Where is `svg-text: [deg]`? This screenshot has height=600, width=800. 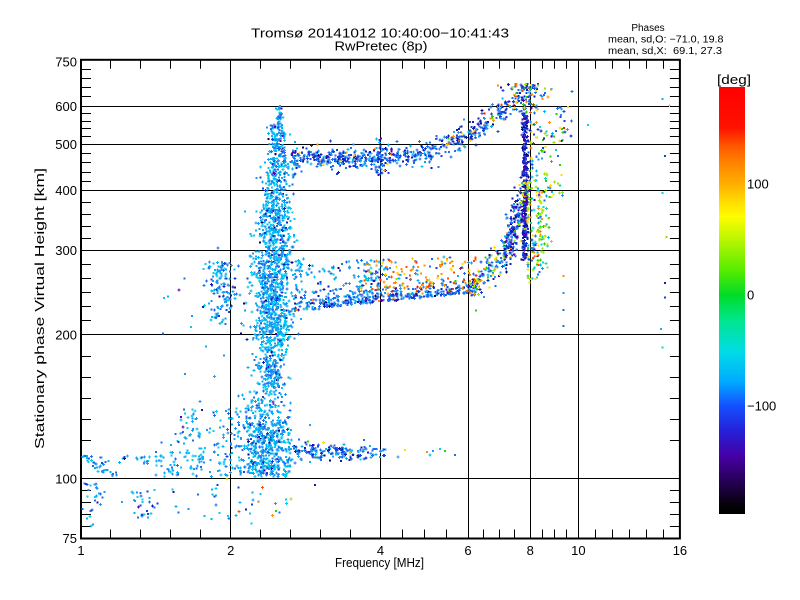
svg-text: [deg] is located at coordinates (734, 79).